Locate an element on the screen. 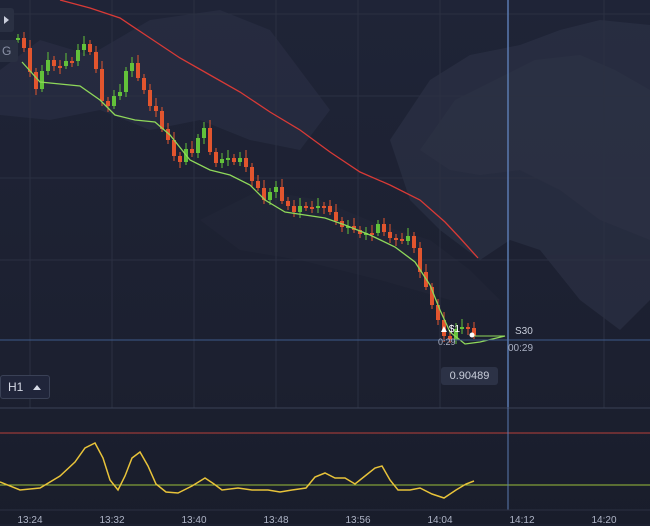 This screenshot has height=526, width=650. expand-panel-button is located at coordinates (7, 20).